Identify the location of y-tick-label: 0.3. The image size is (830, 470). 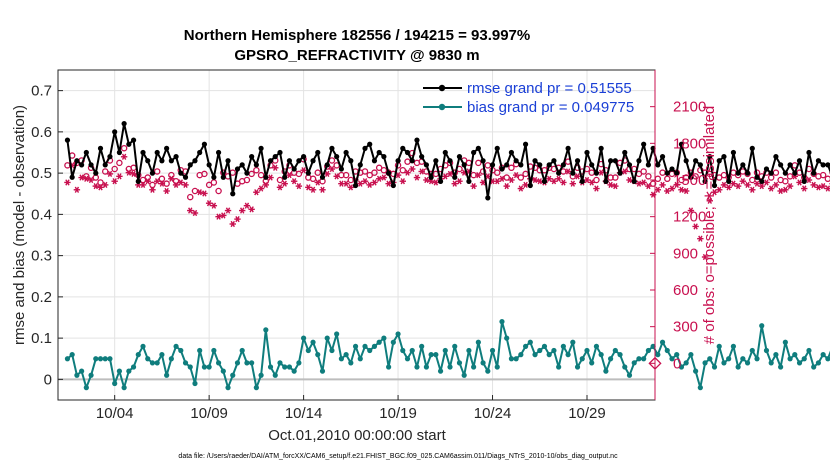
(41, 256).